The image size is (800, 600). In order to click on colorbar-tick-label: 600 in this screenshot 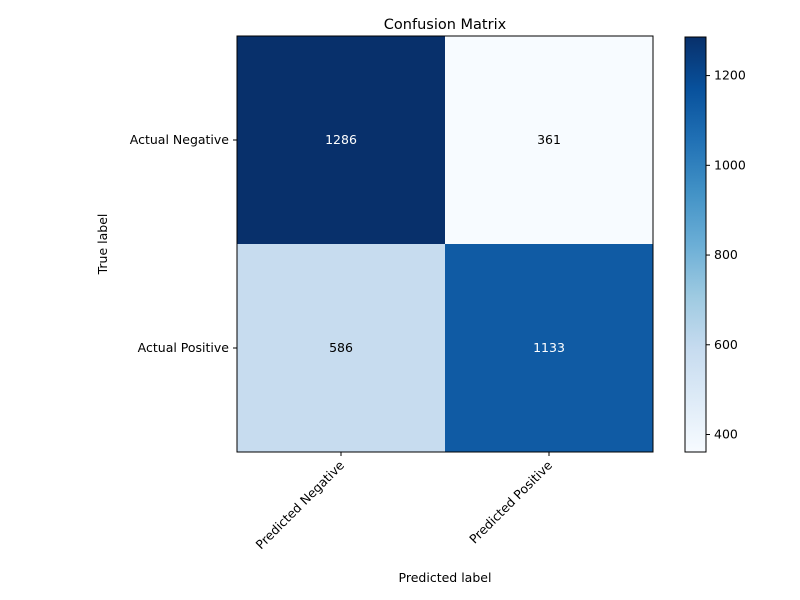, I will do `click(726, 344)`.